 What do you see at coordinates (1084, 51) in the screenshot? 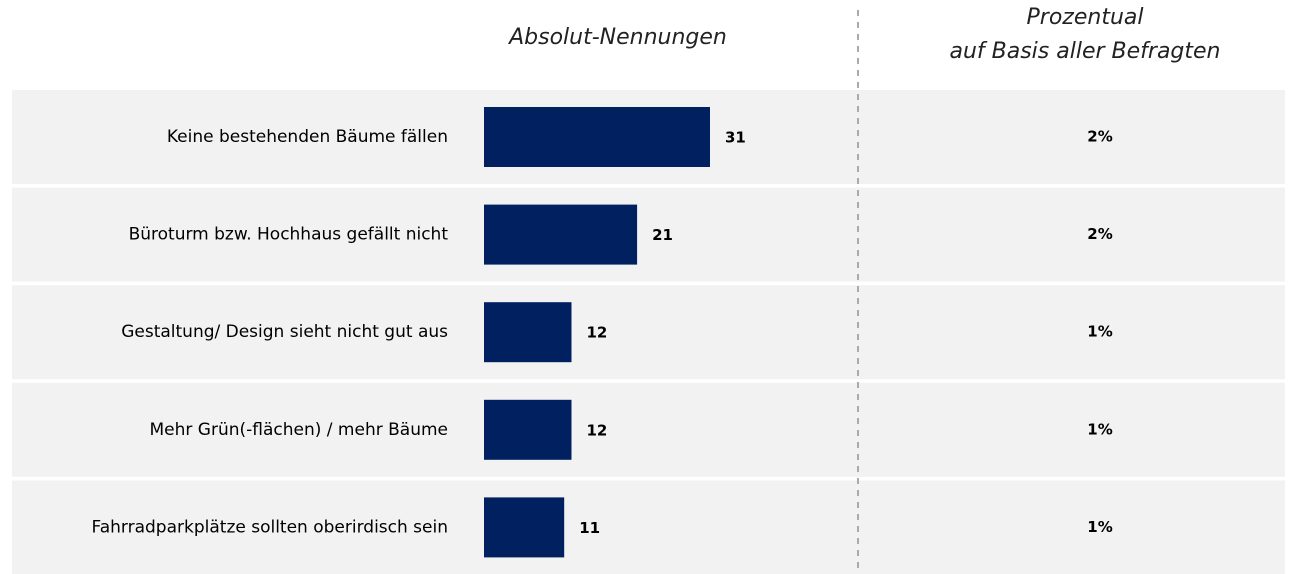
I see `percent-header: auf Basis aller Befragten` at bounding box center [1084, 51].